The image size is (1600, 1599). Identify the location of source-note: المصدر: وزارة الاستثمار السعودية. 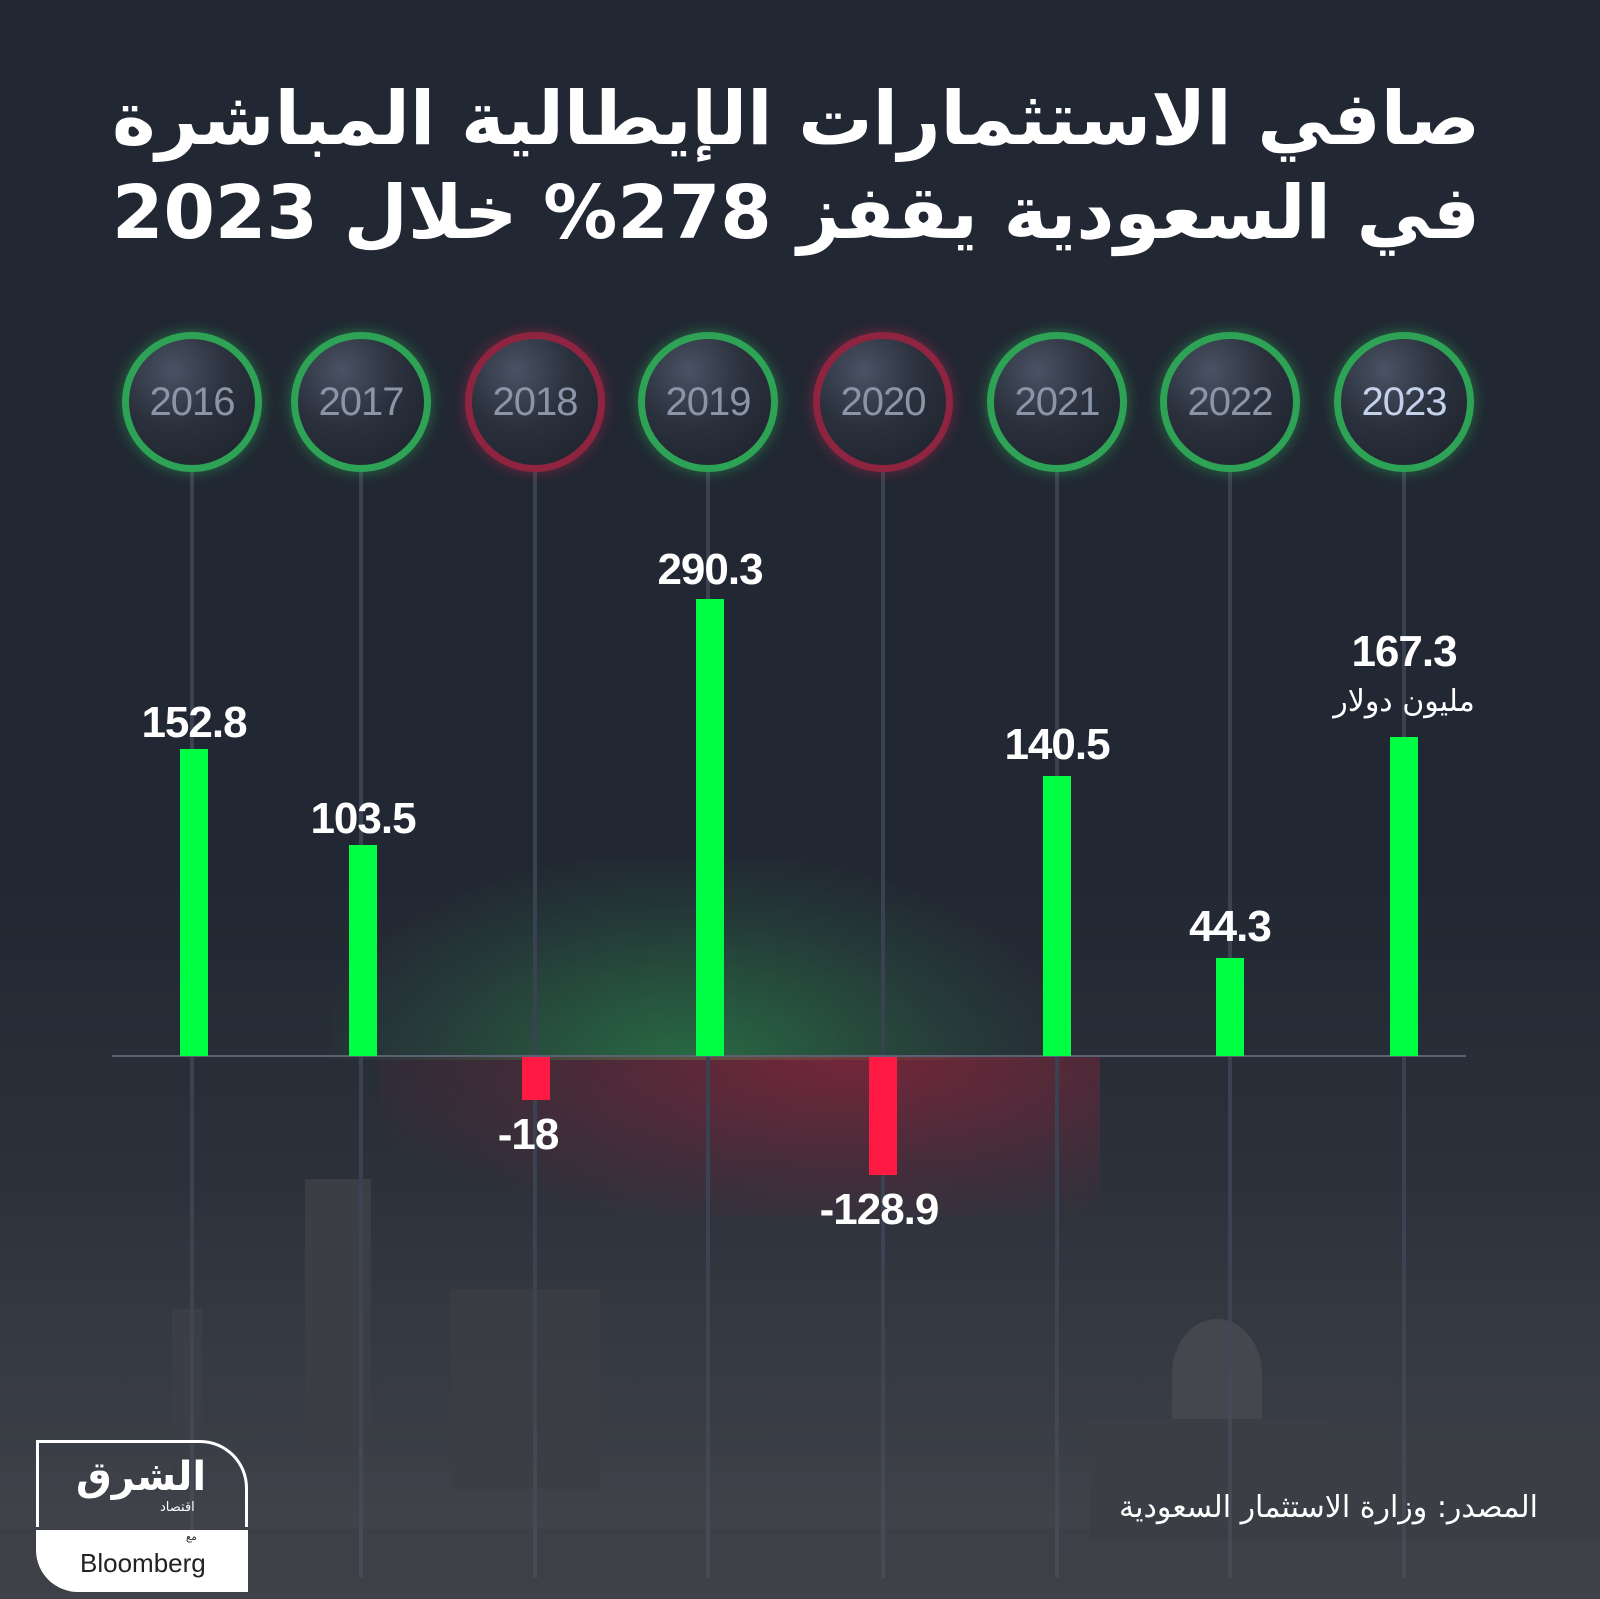
(1328, 1507).